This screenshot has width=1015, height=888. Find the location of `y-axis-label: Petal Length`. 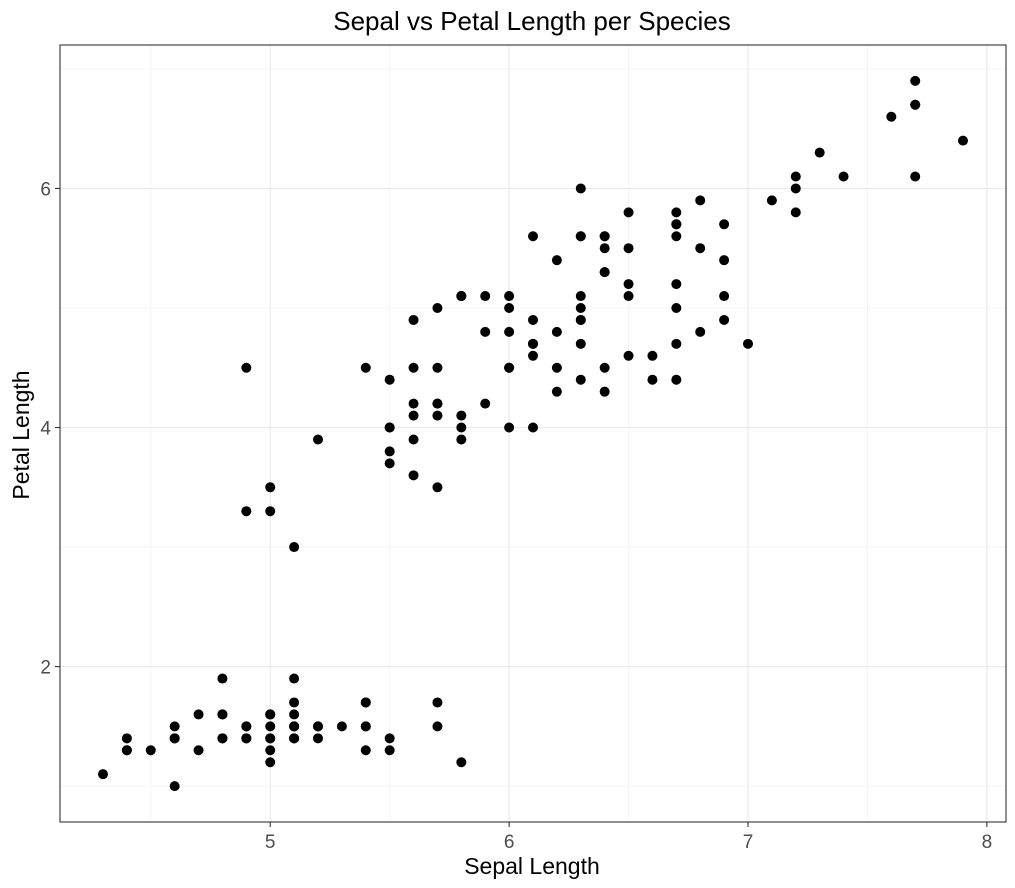

y-axis-label: Petal Length is located at coordinates (21, 434).